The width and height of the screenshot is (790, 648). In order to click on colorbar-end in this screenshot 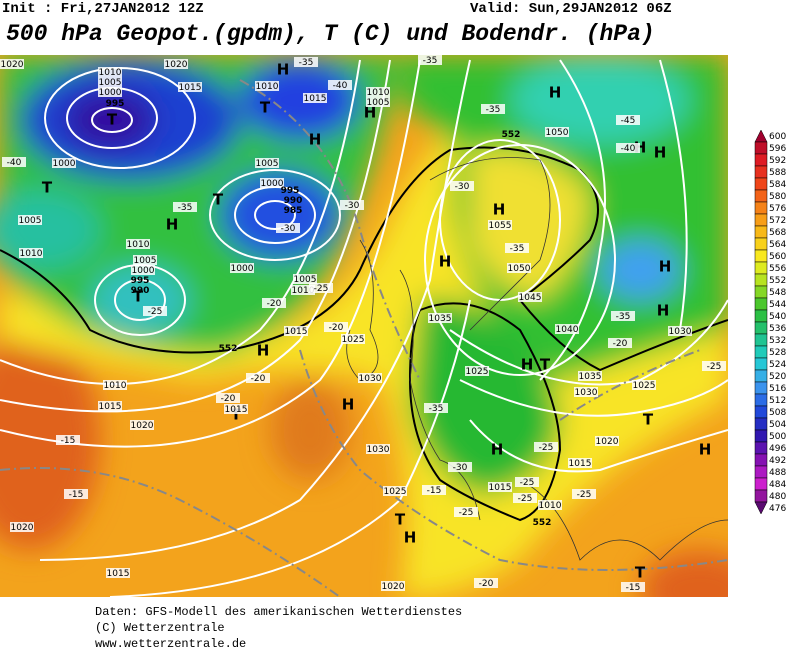, I will do `click(761, 136)`.